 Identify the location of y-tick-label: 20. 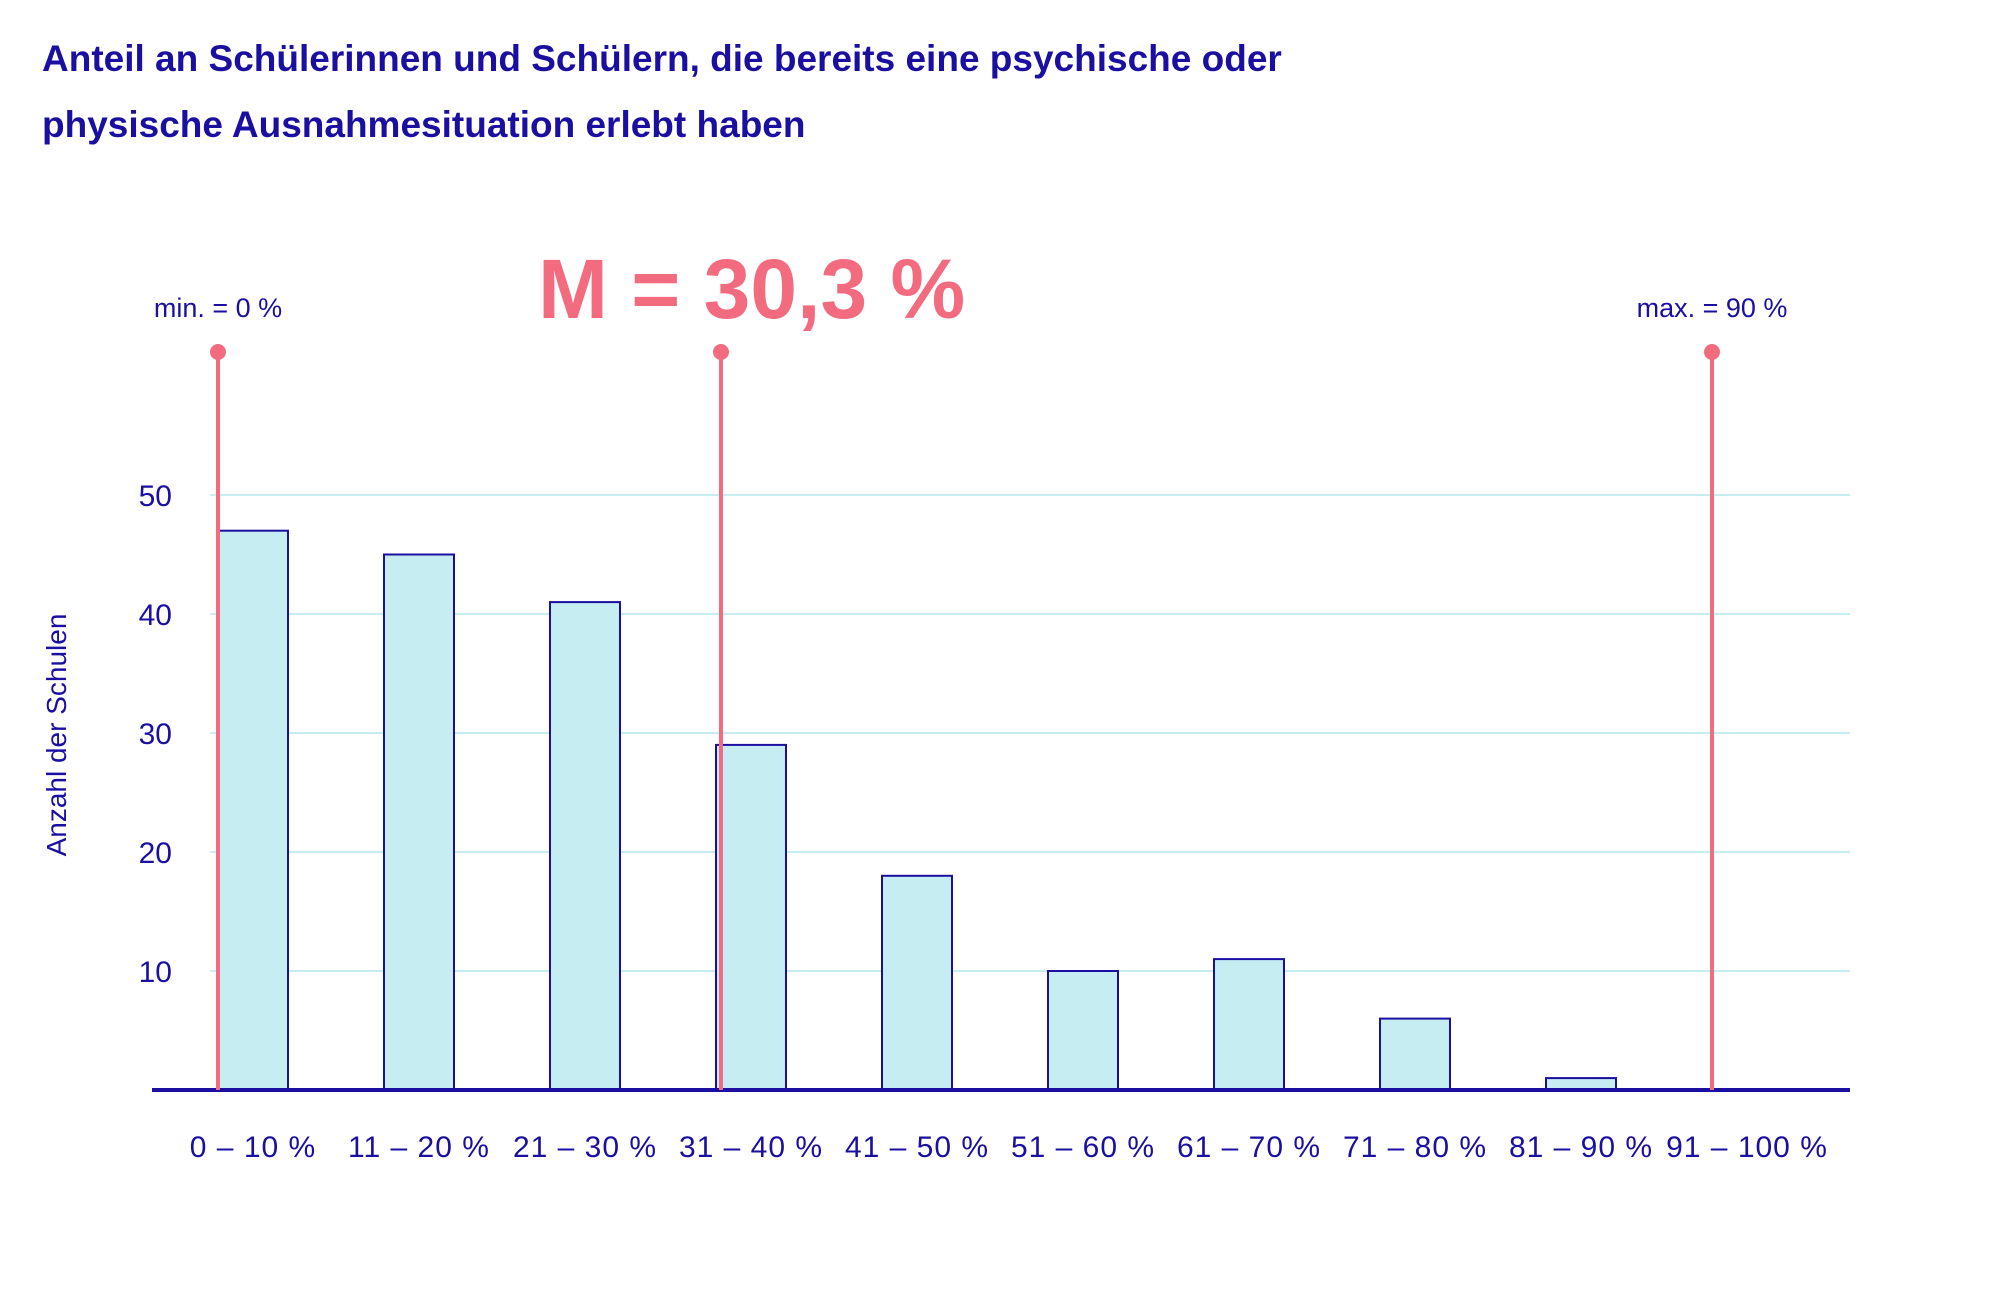
(155, 853).